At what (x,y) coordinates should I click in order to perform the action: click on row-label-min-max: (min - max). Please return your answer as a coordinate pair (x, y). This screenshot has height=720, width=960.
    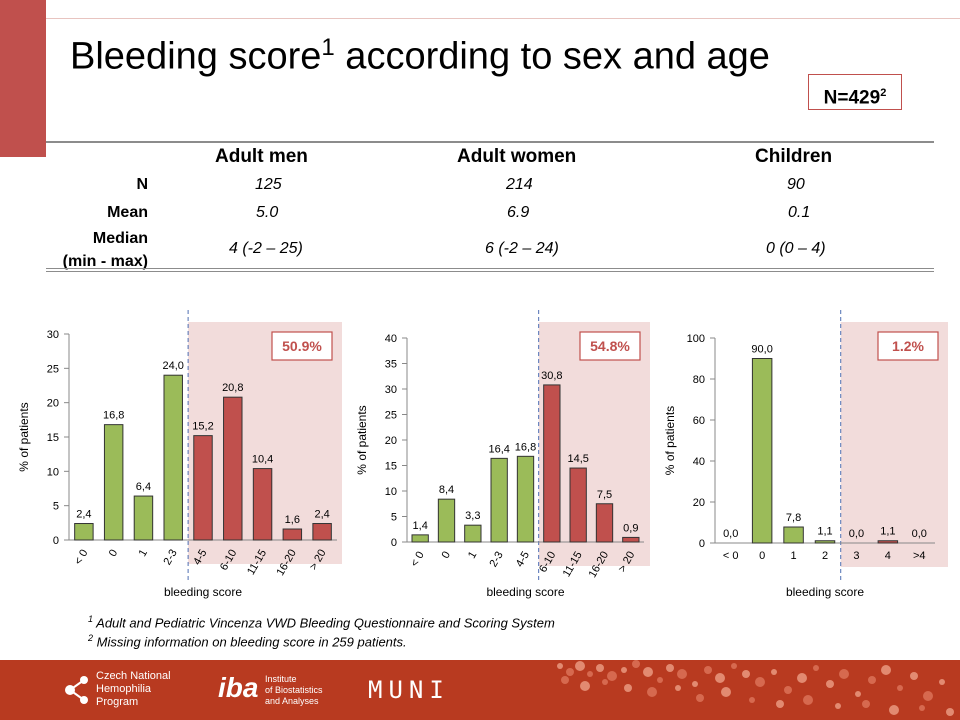
    Looking at the image, I should click on (105, 261).